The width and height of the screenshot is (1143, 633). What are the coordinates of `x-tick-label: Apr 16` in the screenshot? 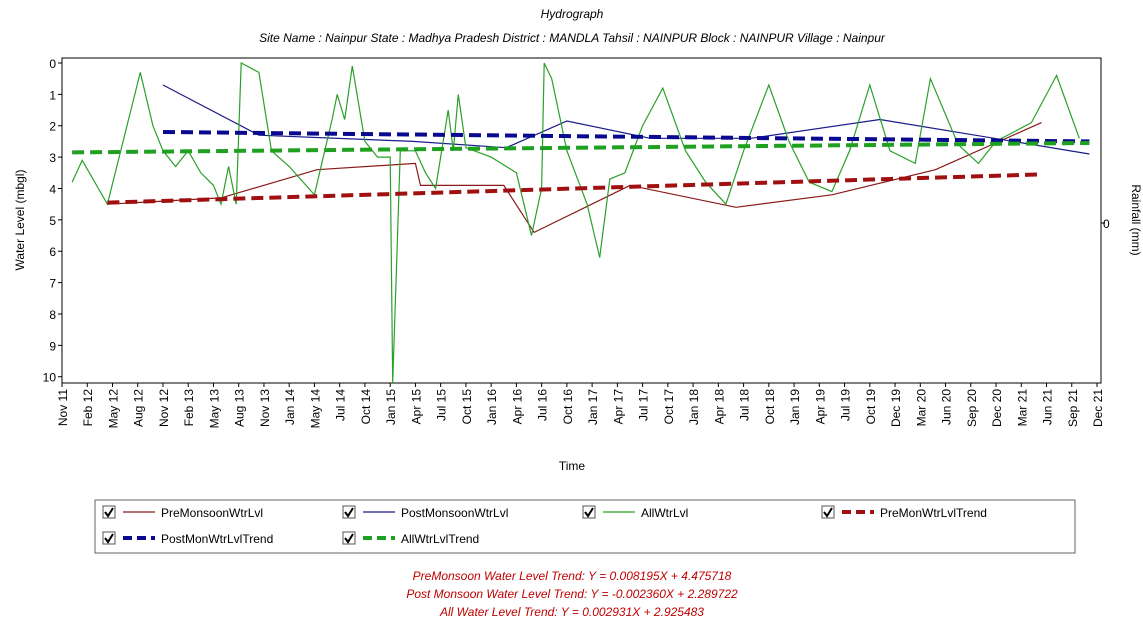 It's located at (517, 407).